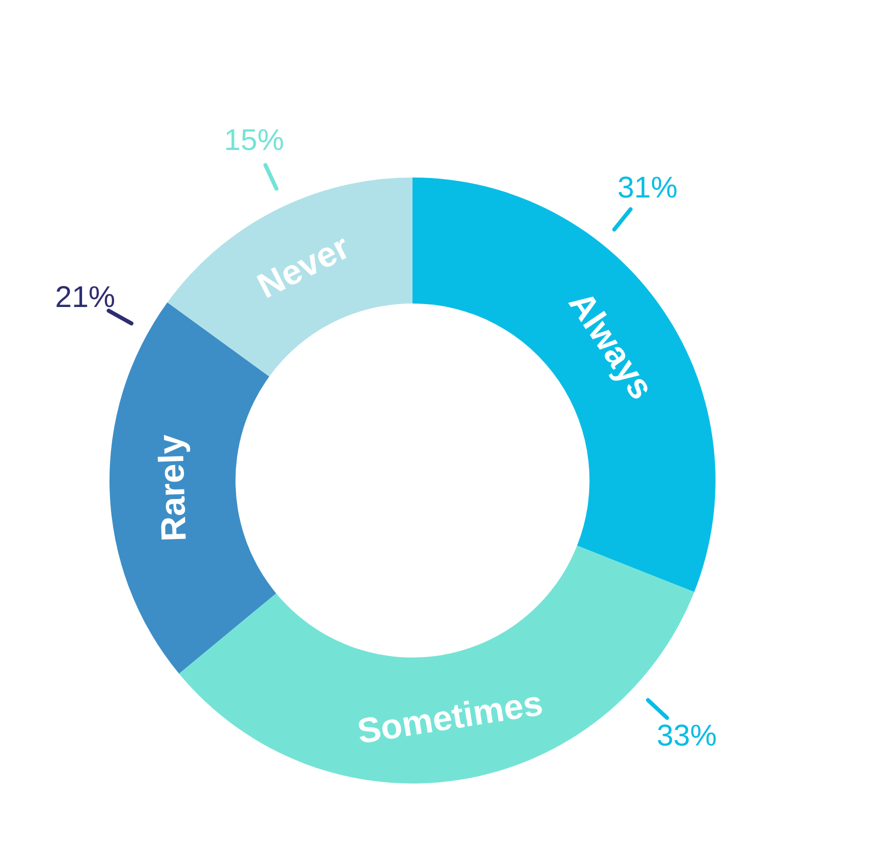 This screenshot has height=864, width=871. Describe the element at coordinates (303, 266) in the screenshot. I see `slice-label: Never` at that location.